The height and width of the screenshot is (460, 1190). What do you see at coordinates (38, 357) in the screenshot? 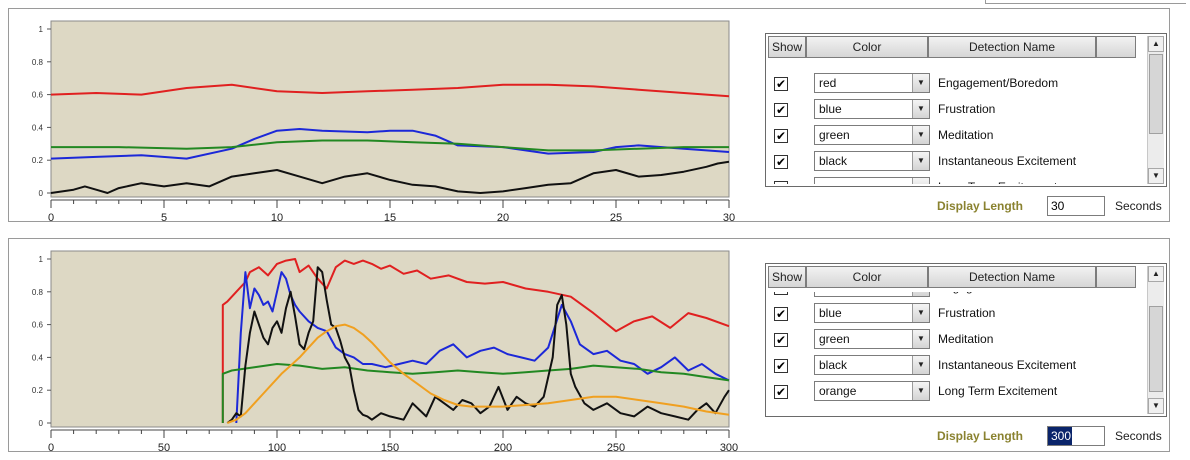
I see `y-tick-label: 0.4` at bounding box center [38, 357].